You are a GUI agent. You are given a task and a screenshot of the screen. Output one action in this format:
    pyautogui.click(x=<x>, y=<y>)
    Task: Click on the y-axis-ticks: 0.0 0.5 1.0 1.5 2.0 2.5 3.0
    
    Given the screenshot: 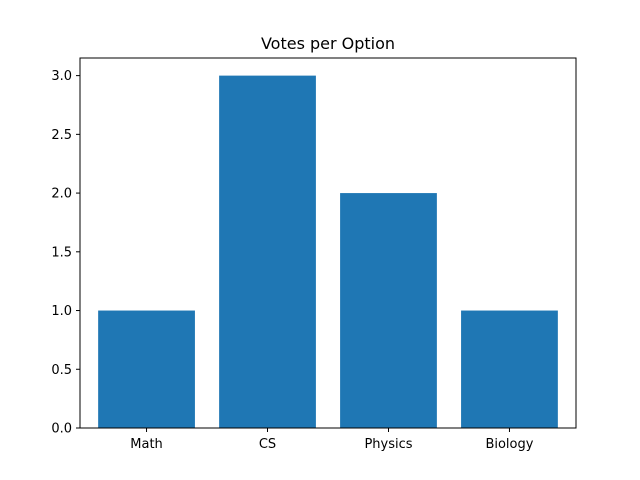 What is the action you would take?
    pyautogui.click(x=65, y=253)
    